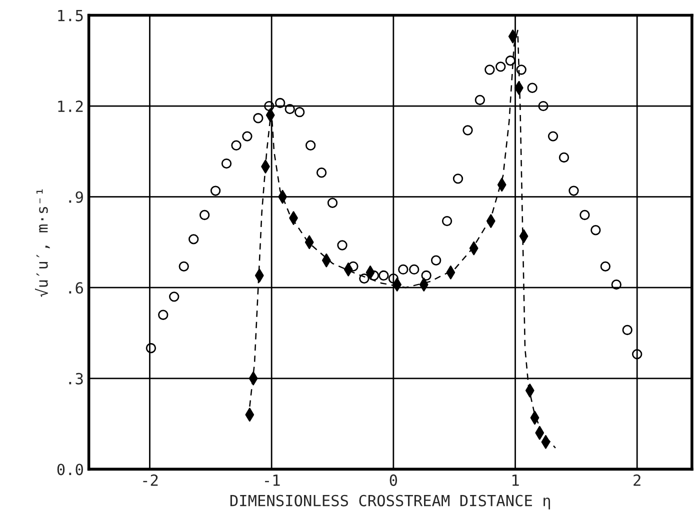 This screenshot has height=526, width=694. What do you see at coordinates (394, 480) in the screenshot?
I see `x-tick-label: 0` at bounding box center [394, 480].